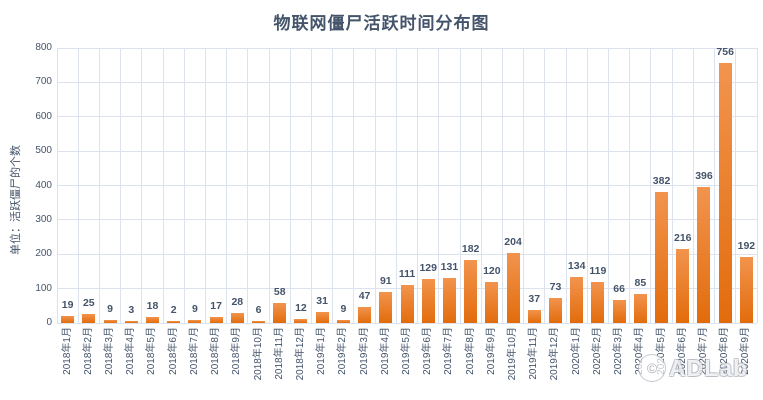  Describe the element at coordinates (725, 351) in the screenshot. I see `x-tick-label: 2020年8月` at that location.